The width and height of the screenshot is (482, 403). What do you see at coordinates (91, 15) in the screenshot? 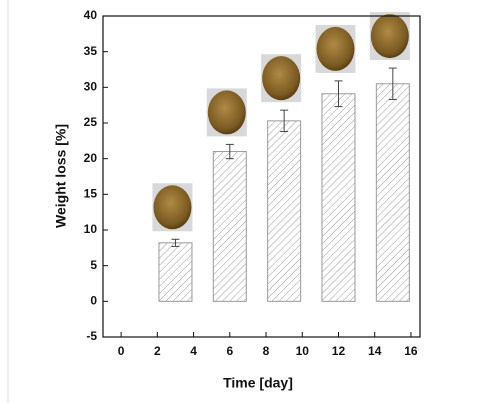
I see `y-tick-label: 40` at bounding box center [91, 15].